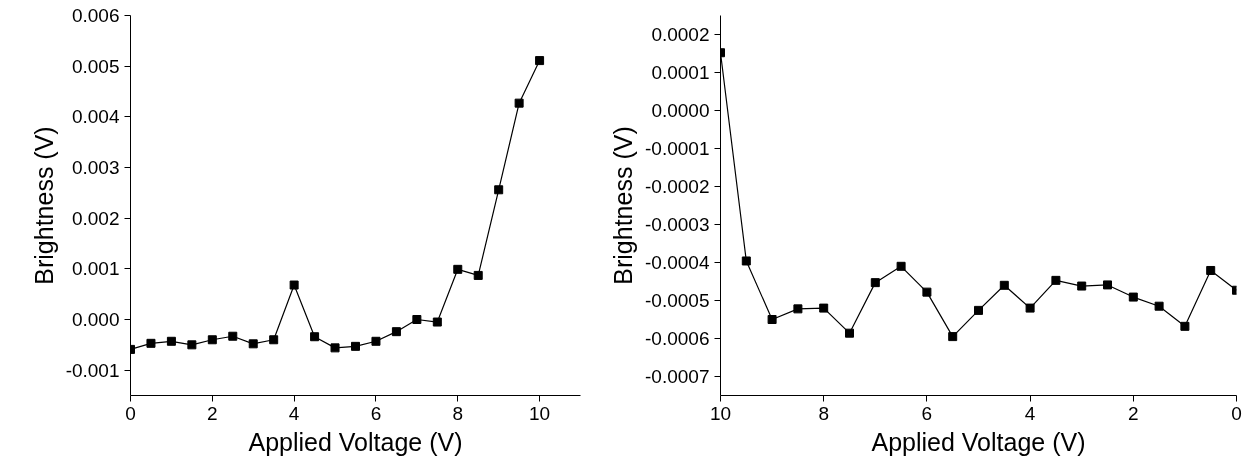 The height and width of the screenshot is (469, 1256). What do you see at coordinates (680, 72) in the screenshot?
I see `y-tick-label: 0.0001` at bounding box center [680, 72].